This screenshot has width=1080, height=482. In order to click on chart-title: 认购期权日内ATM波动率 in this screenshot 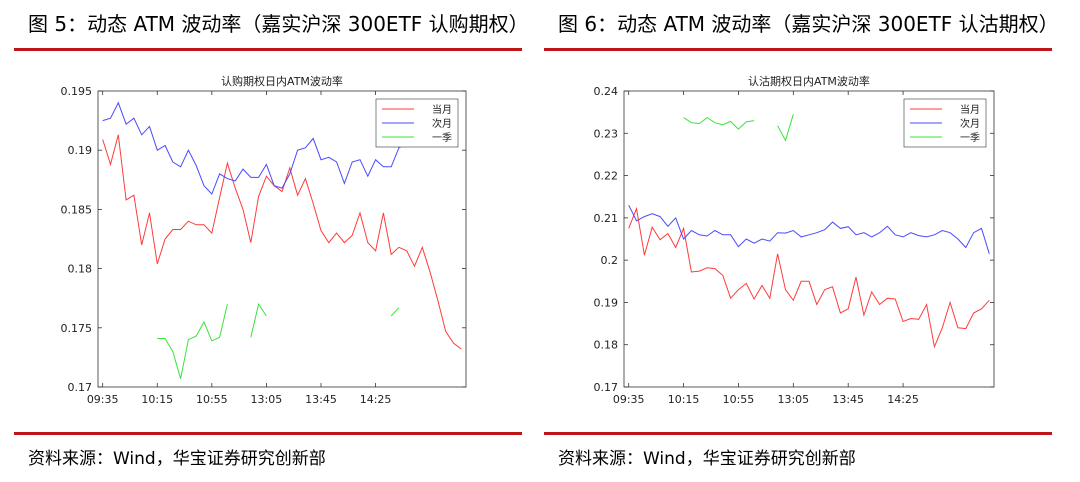, I will do `click(282, 81)`.